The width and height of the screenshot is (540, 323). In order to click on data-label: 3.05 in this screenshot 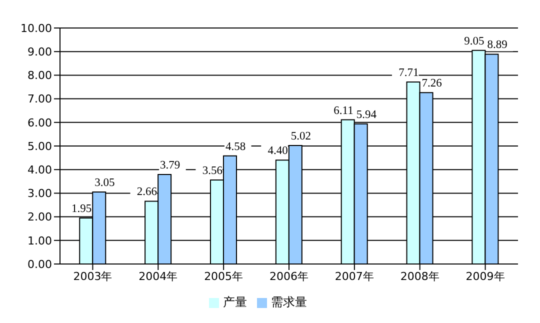, I will do `click(105, 183)`.